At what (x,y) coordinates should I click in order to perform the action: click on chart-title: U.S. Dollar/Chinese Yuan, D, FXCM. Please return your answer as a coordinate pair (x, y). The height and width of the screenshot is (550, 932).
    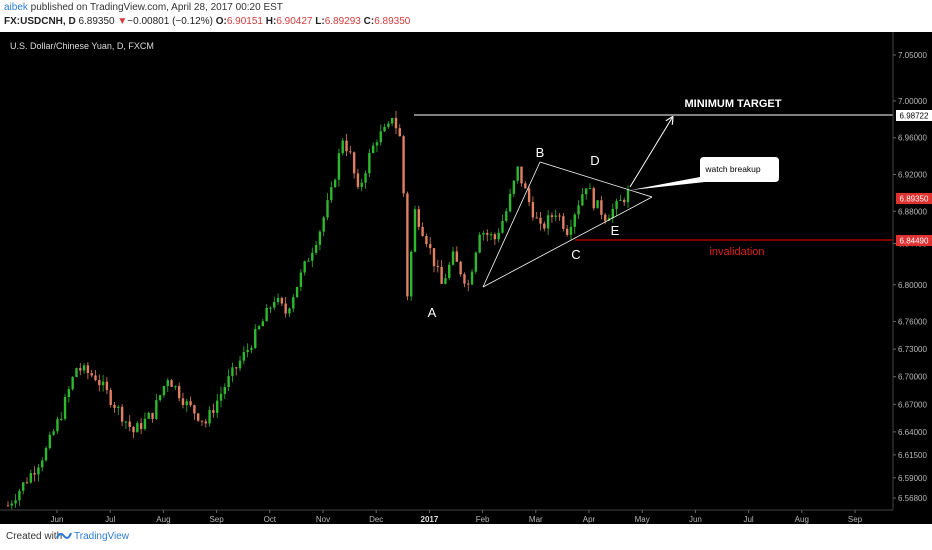
    Looking at the image, I should click on (82, 46).